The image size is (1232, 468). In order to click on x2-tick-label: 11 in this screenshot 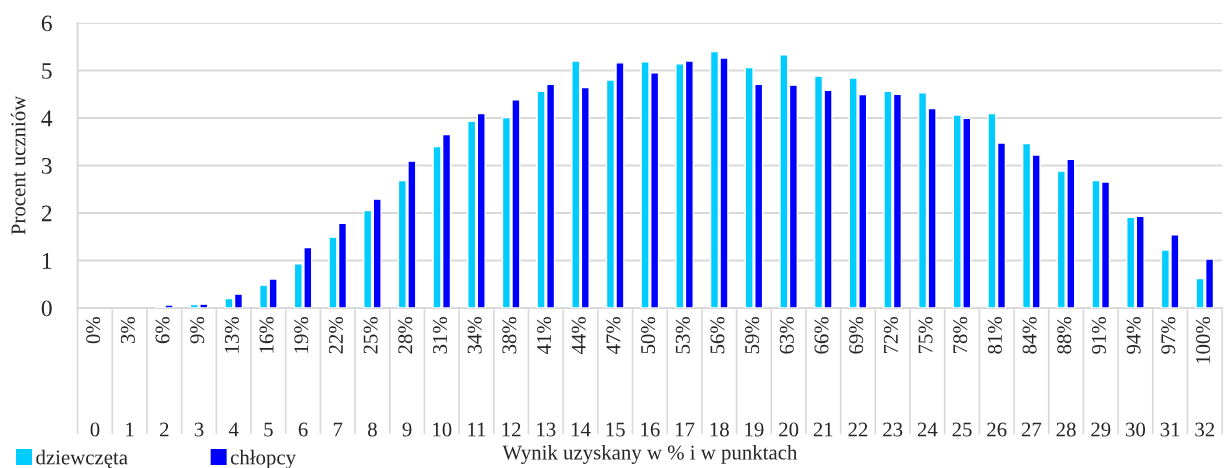, I will do `click(477, 429)`.